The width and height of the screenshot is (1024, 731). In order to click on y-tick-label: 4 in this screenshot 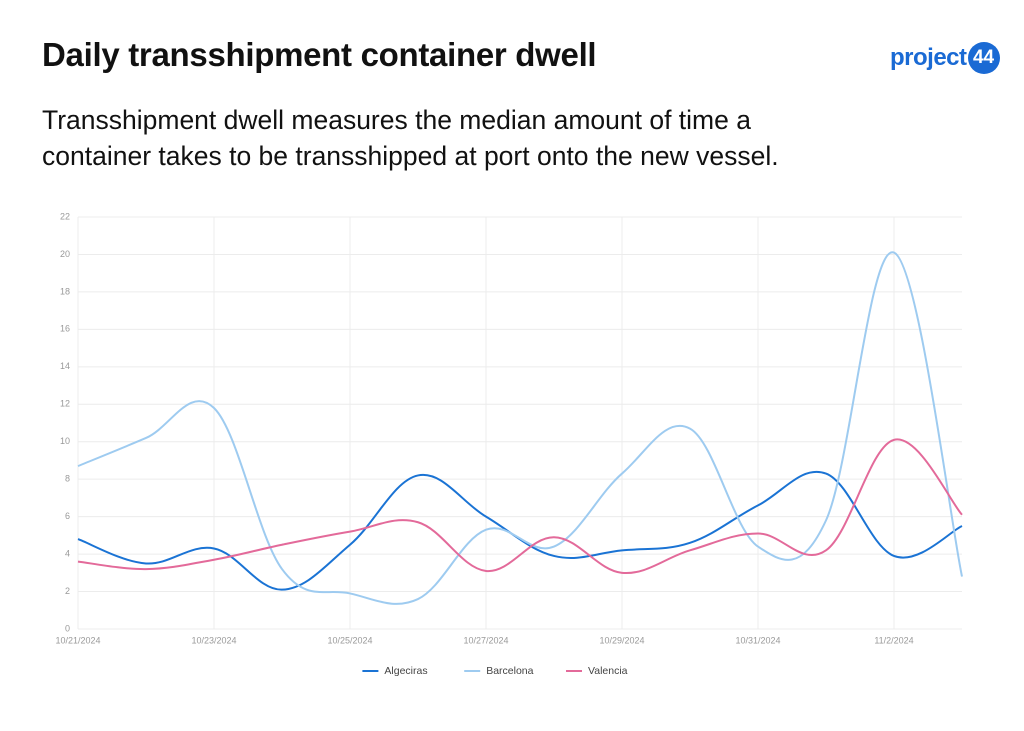, I will do `click(67, 553)`.